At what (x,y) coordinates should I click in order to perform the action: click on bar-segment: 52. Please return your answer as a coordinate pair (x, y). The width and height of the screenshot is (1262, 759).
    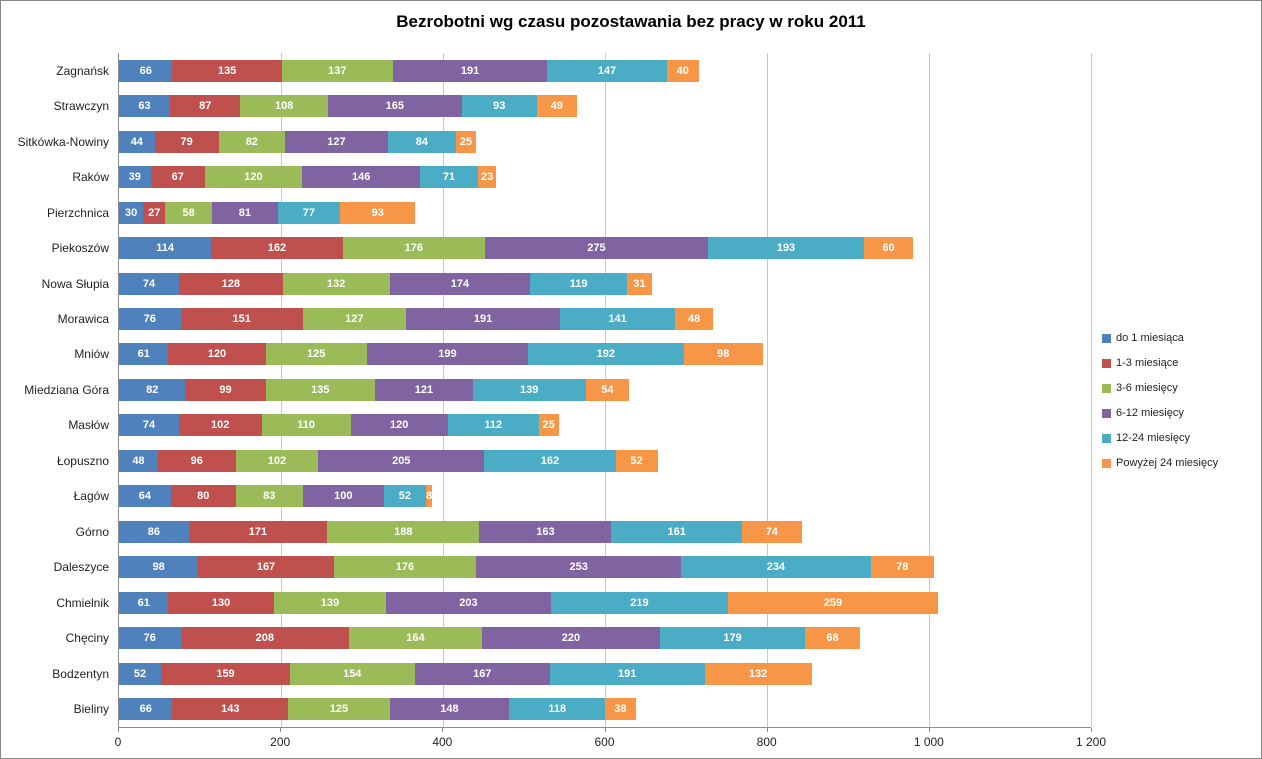
    Looking at the image, I should click on (404, 496).